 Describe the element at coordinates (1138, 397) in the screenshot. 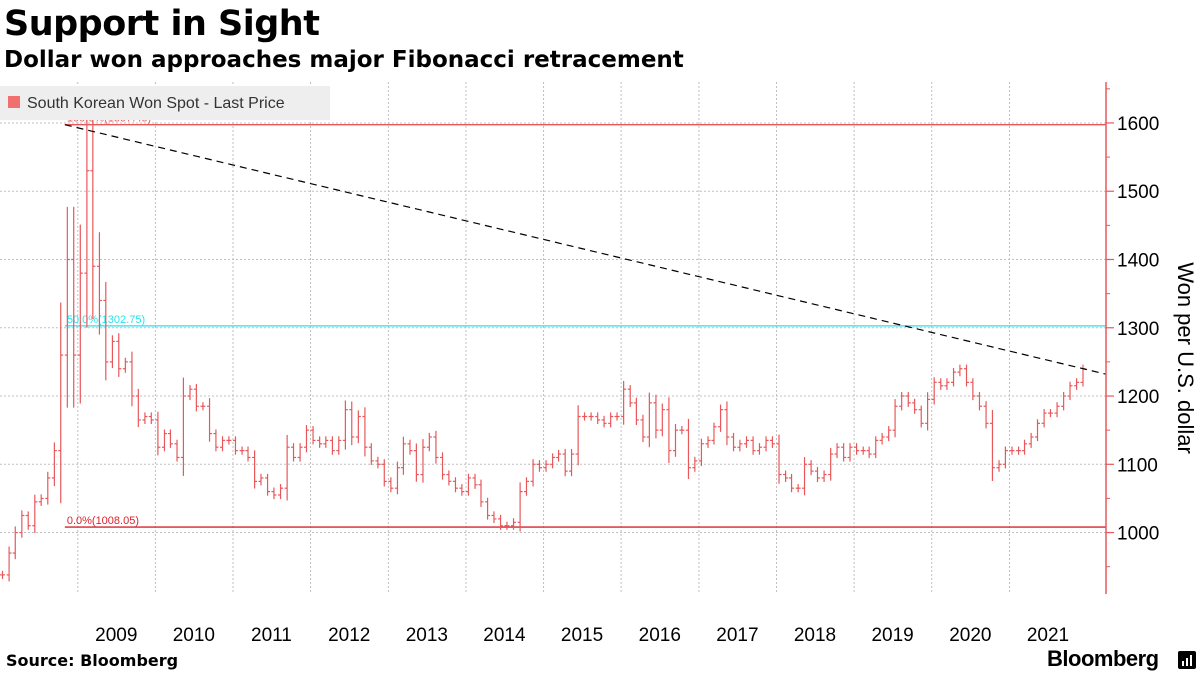

I see `y-tick-label: 1200` at that location.